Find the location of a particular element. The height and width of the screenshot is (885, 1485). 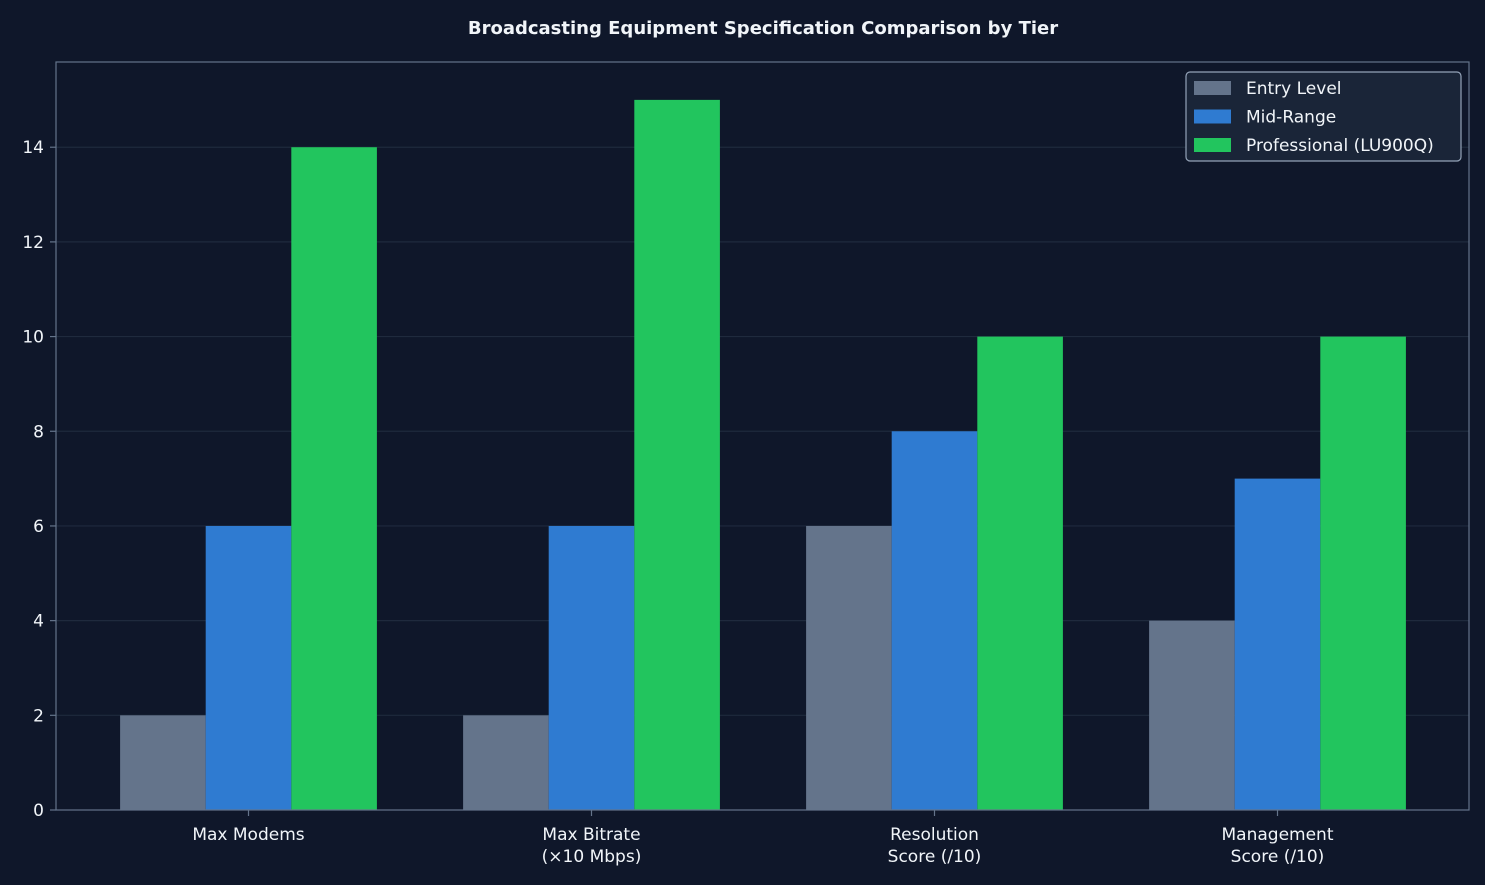

x-tick-label: Max Bitrate (×10 Mbps) is located at coordinates (592, 846).